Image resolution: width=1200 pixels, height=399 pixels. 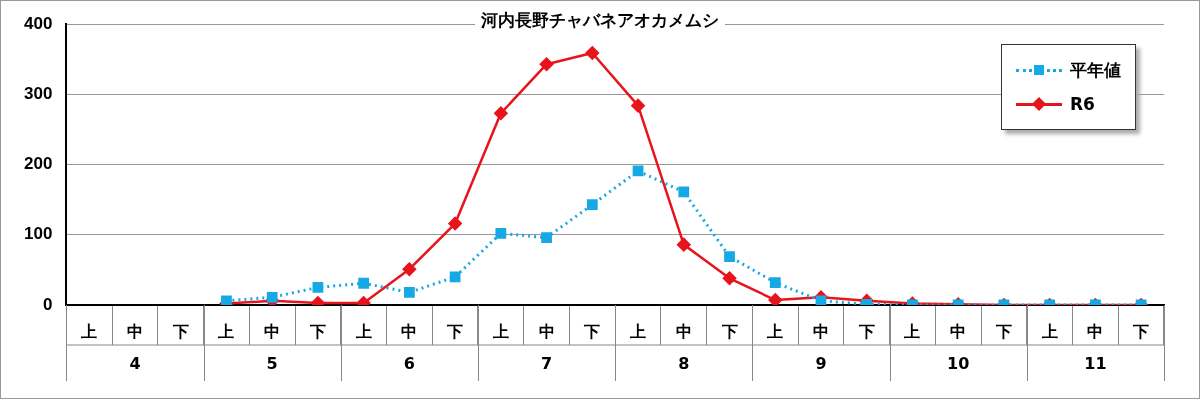 I want to click on legend-label: 平年値, so click(x=1095, y=70).